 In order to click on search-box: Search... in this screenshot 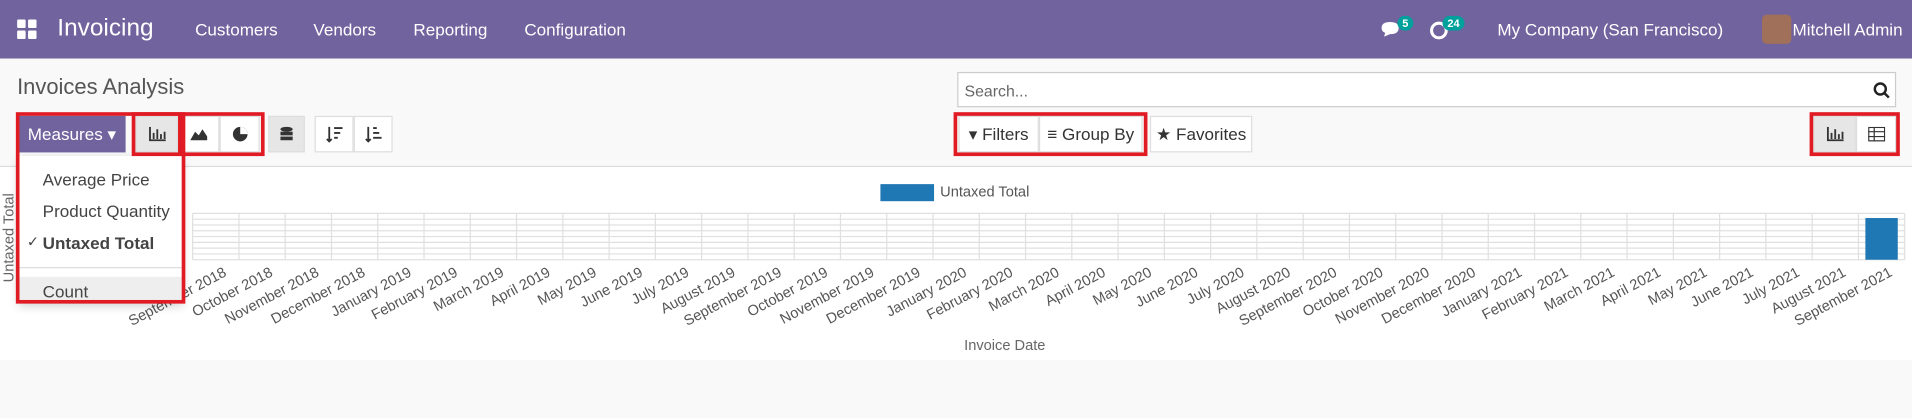, I will do `click(1427, 89)`.